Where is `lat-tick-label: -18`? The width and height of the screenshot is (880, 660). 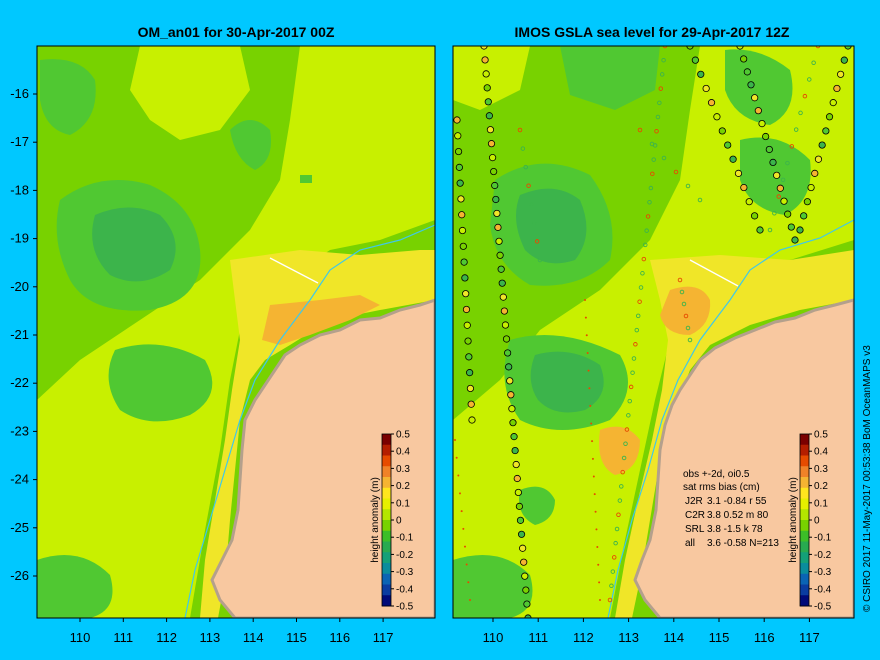 lat-tick-label: -18 is located at coordinates (19, 189).